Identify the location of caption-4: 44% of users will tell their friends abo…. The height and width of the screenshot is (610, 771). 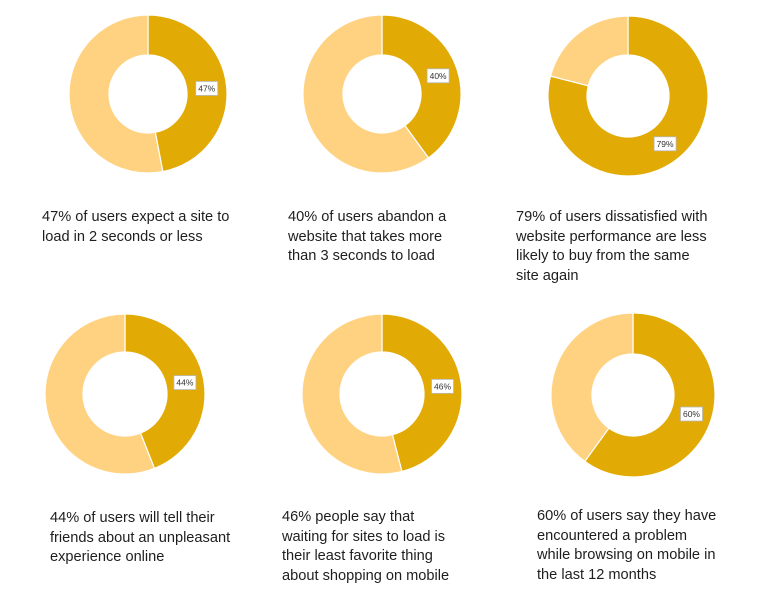
(140, 538).